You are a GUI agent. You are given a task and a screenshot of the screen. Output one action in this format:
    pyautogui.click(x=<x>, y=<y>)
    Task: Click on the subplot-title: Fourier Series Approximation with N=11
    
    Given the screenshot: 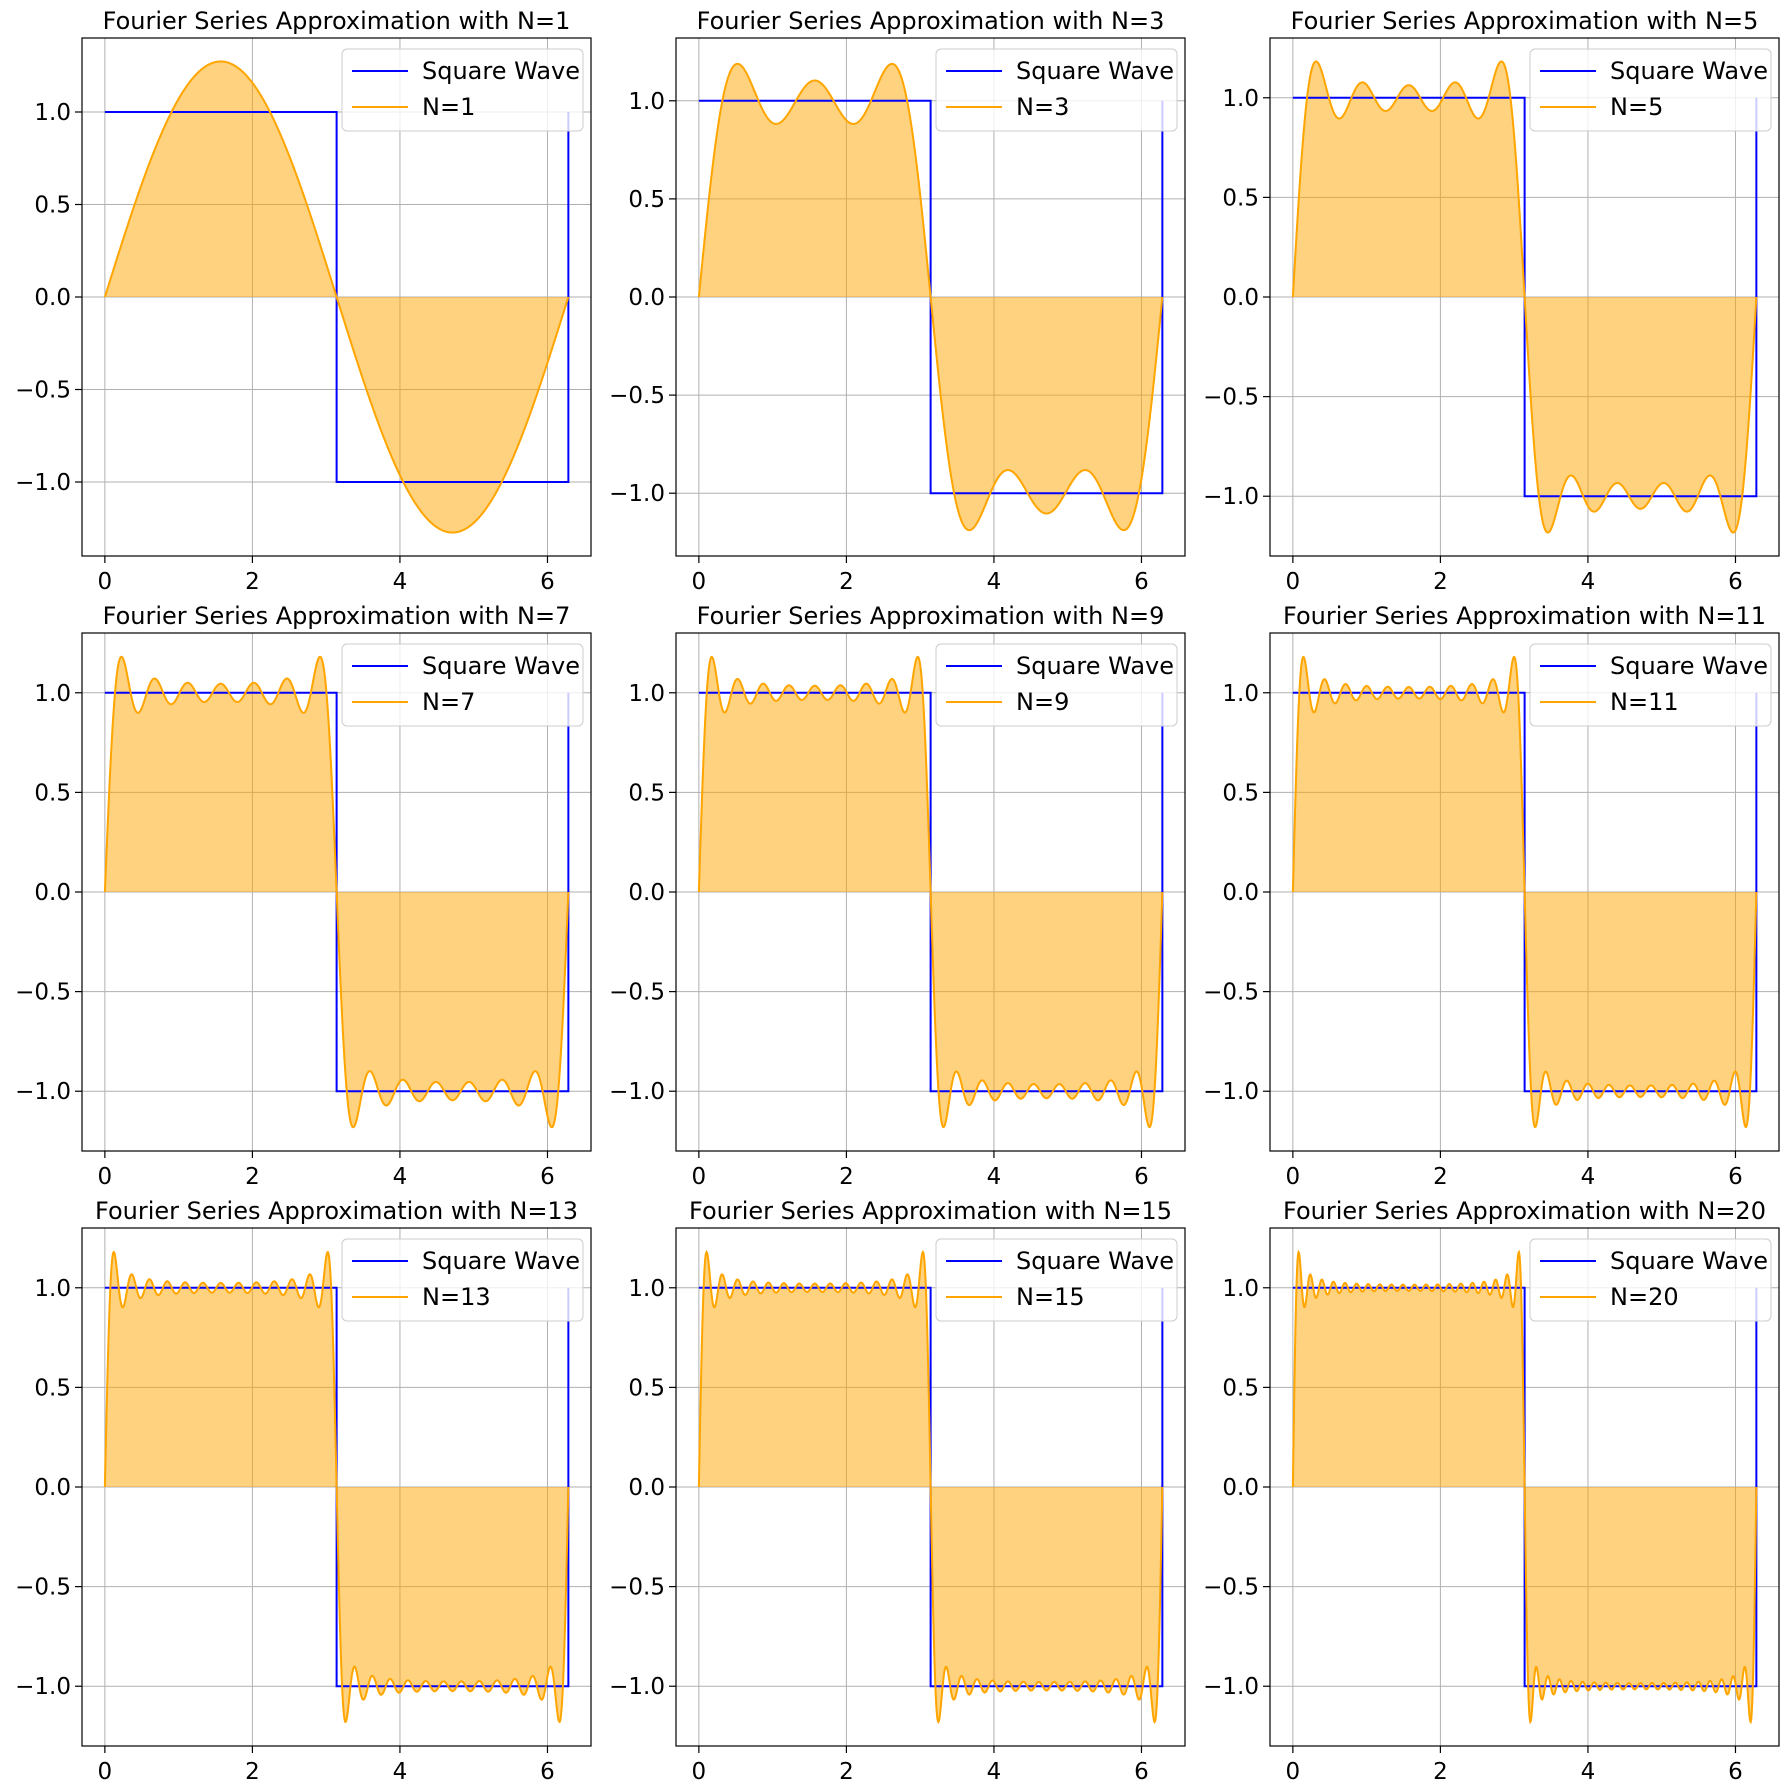 What is the action you would take?
    pyautogui.click(x=1524, y=616)
    